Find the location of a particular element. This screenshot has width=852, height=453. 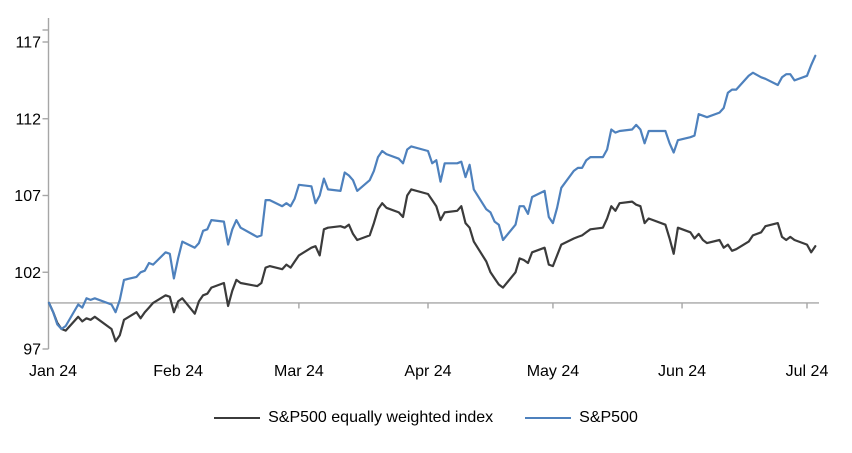

legend-item-sp500: S&P500 is located at coordinates (581, 418).